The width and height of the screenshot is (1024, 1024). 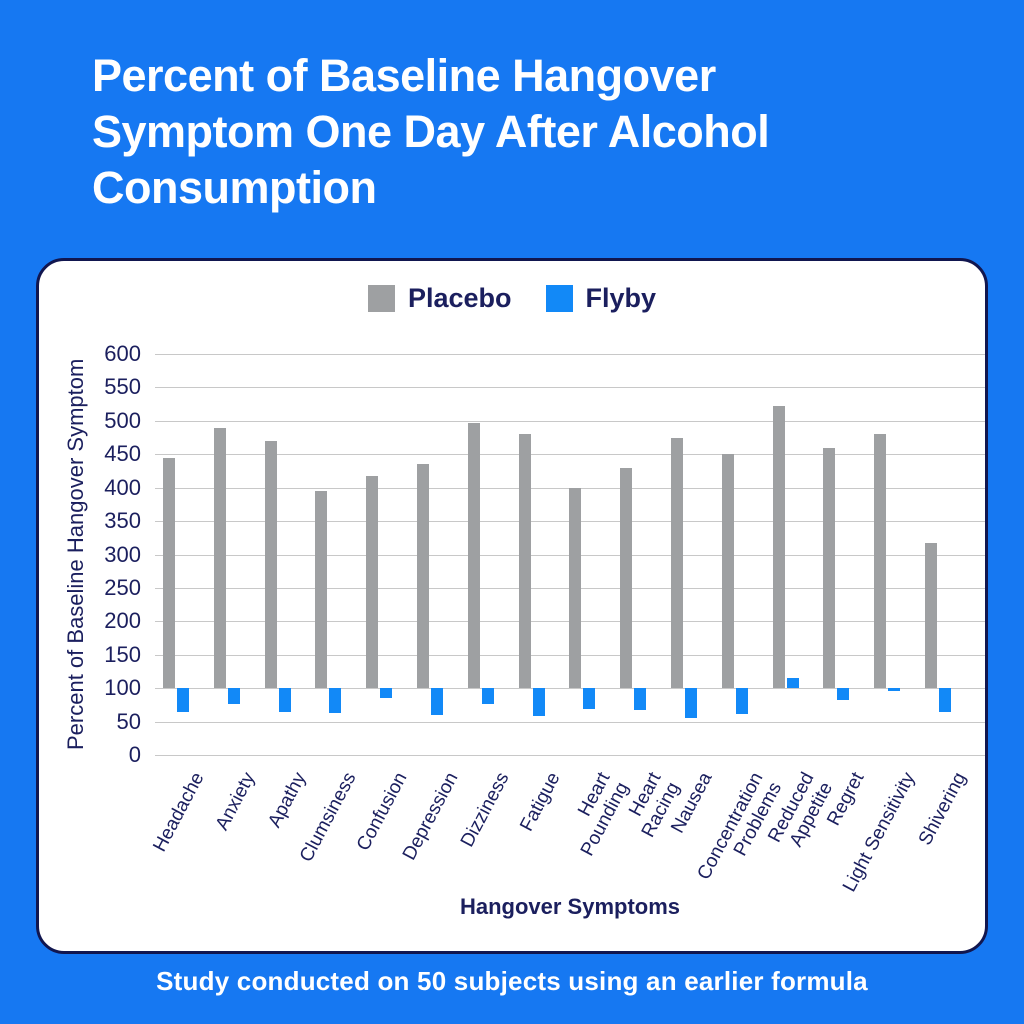 What do you see at coordinates (75, 554) in the screenshot?
I see `y-axis-title: Percent of Baseline Hangover Symptom` at bounding box center [75, 554].